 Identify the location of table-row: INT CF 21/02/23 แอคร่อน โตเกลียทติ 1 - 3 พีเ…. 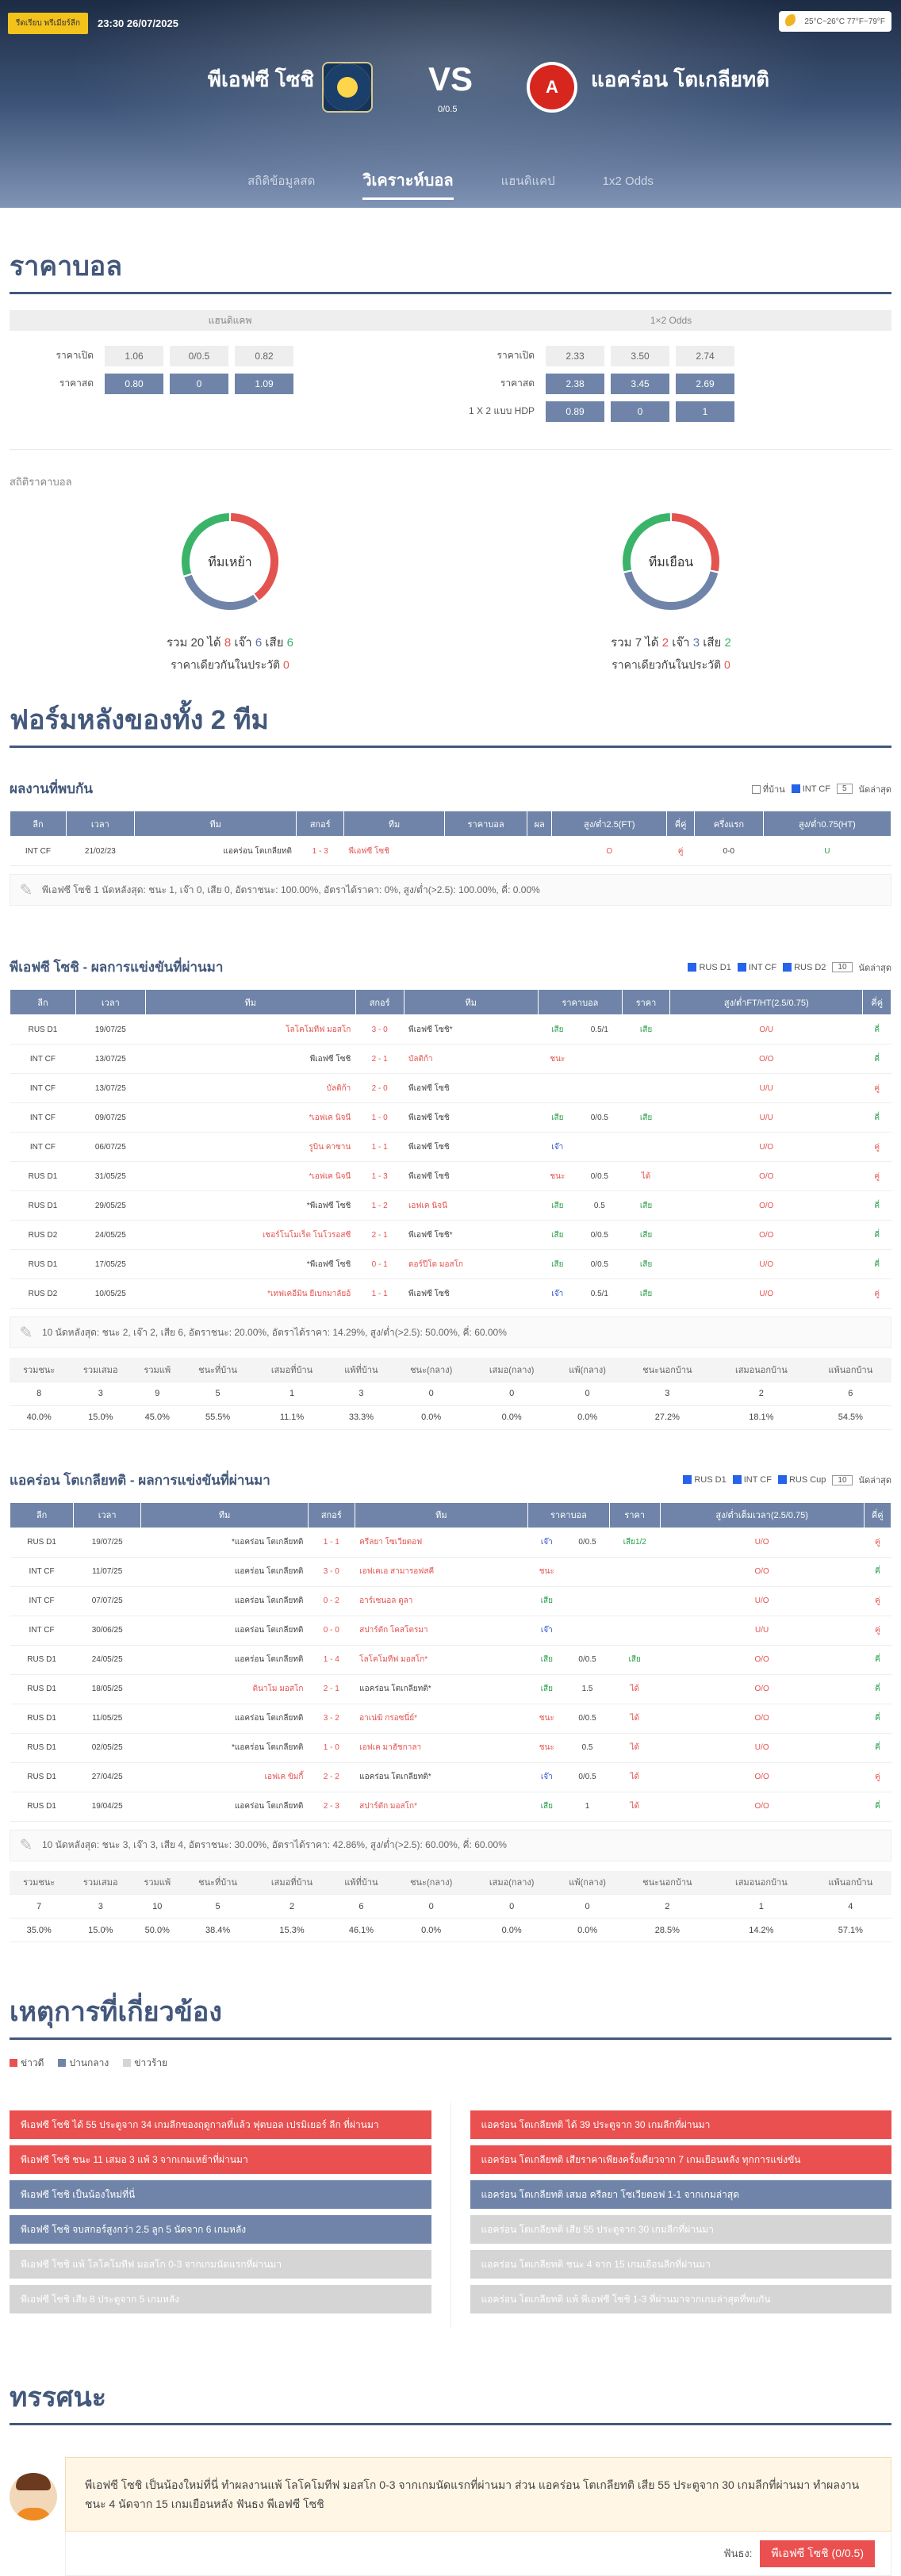
(450, 851).